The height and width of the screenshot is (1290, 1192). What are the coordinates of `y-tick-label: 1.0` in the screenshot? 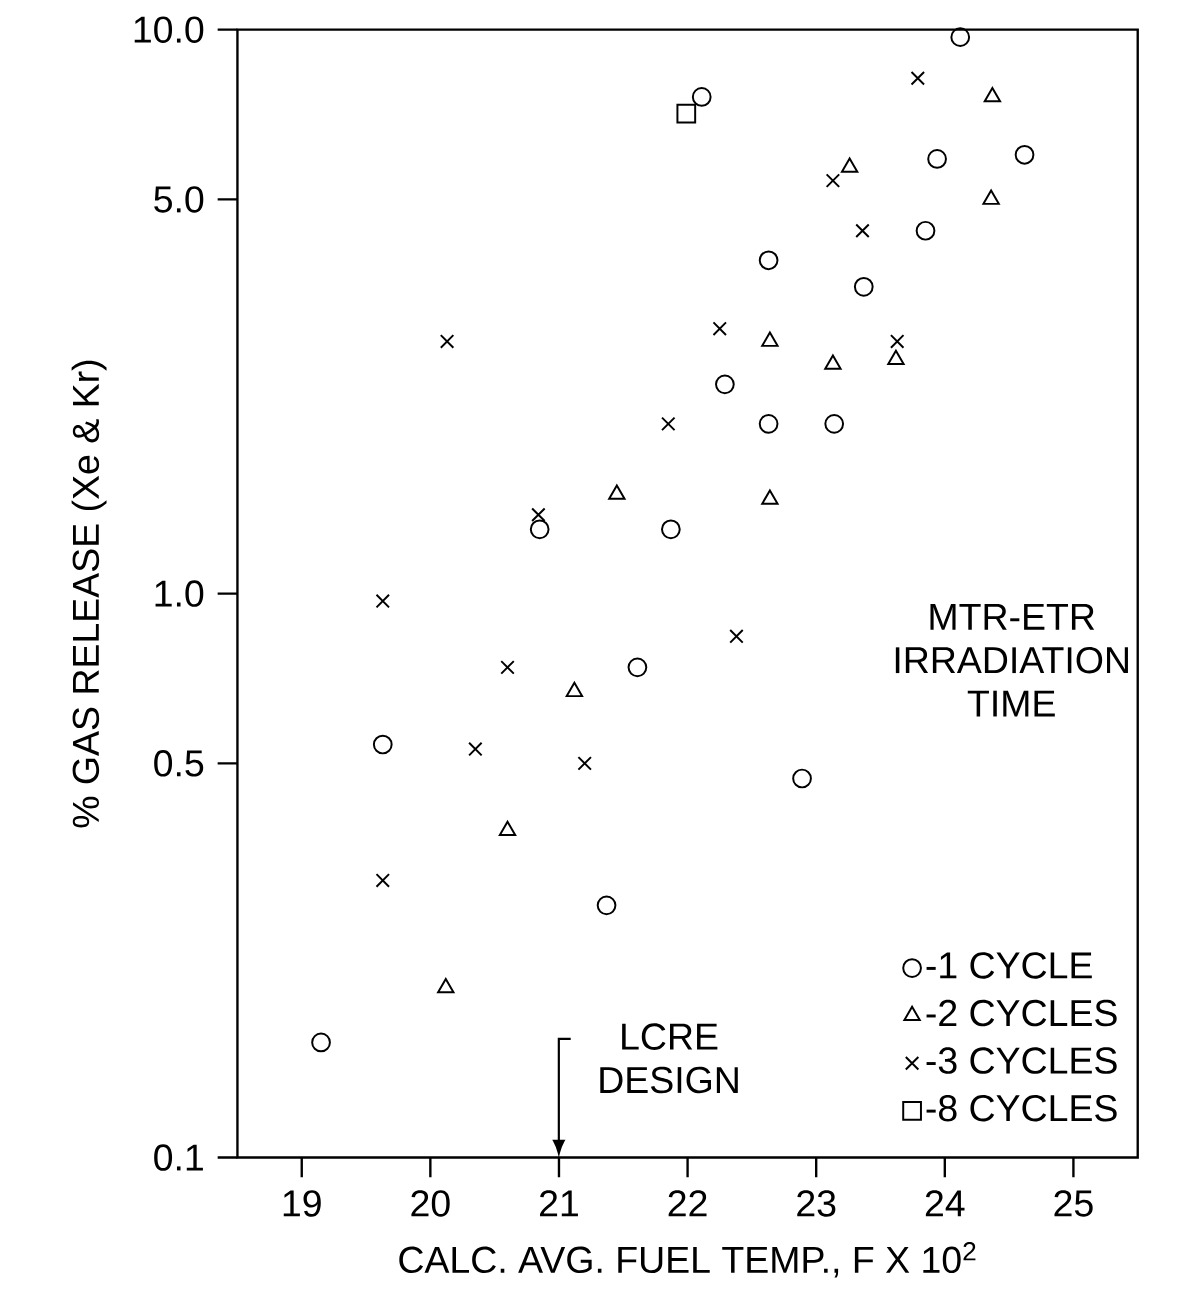 It's located at (179, 593).